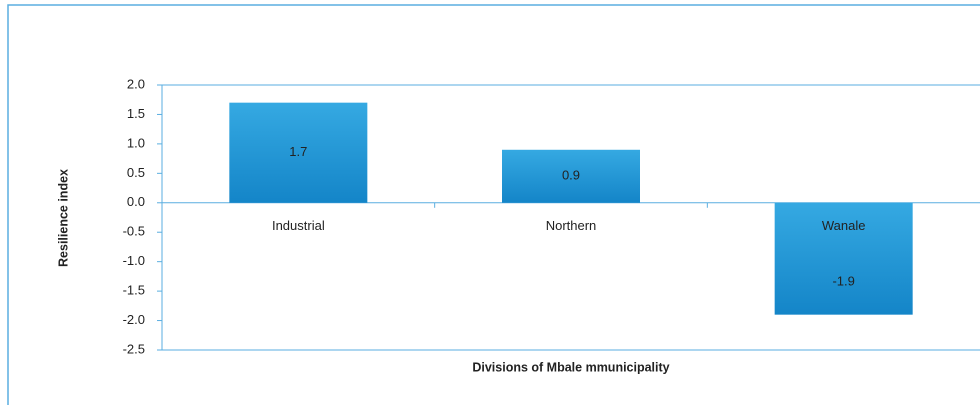  I want to click on x-tick-label: Wanale, so click(844, 225).